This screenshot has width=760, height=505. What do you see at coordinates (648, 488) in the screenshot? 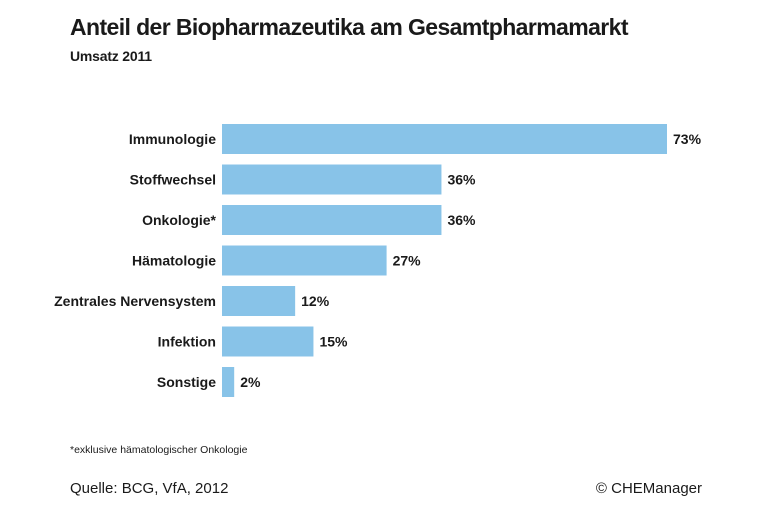
I see `copyright-note: © CHEManager` at bounding box center [648, 488].